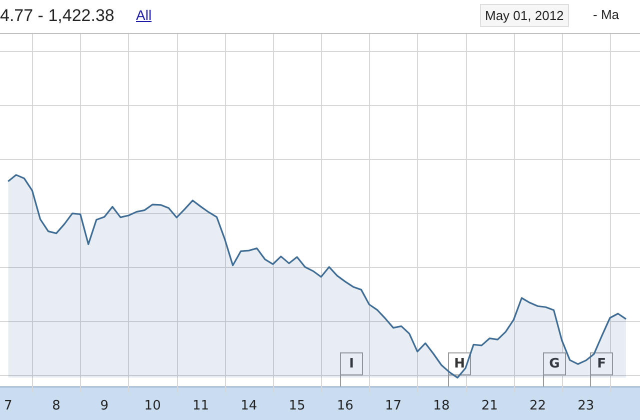 This screenshot has height=420, width=640. What do you see at coordinates (524, 15) in the screenshot?
I see `text: May 01, 2012` at bounding box center [524, 15].